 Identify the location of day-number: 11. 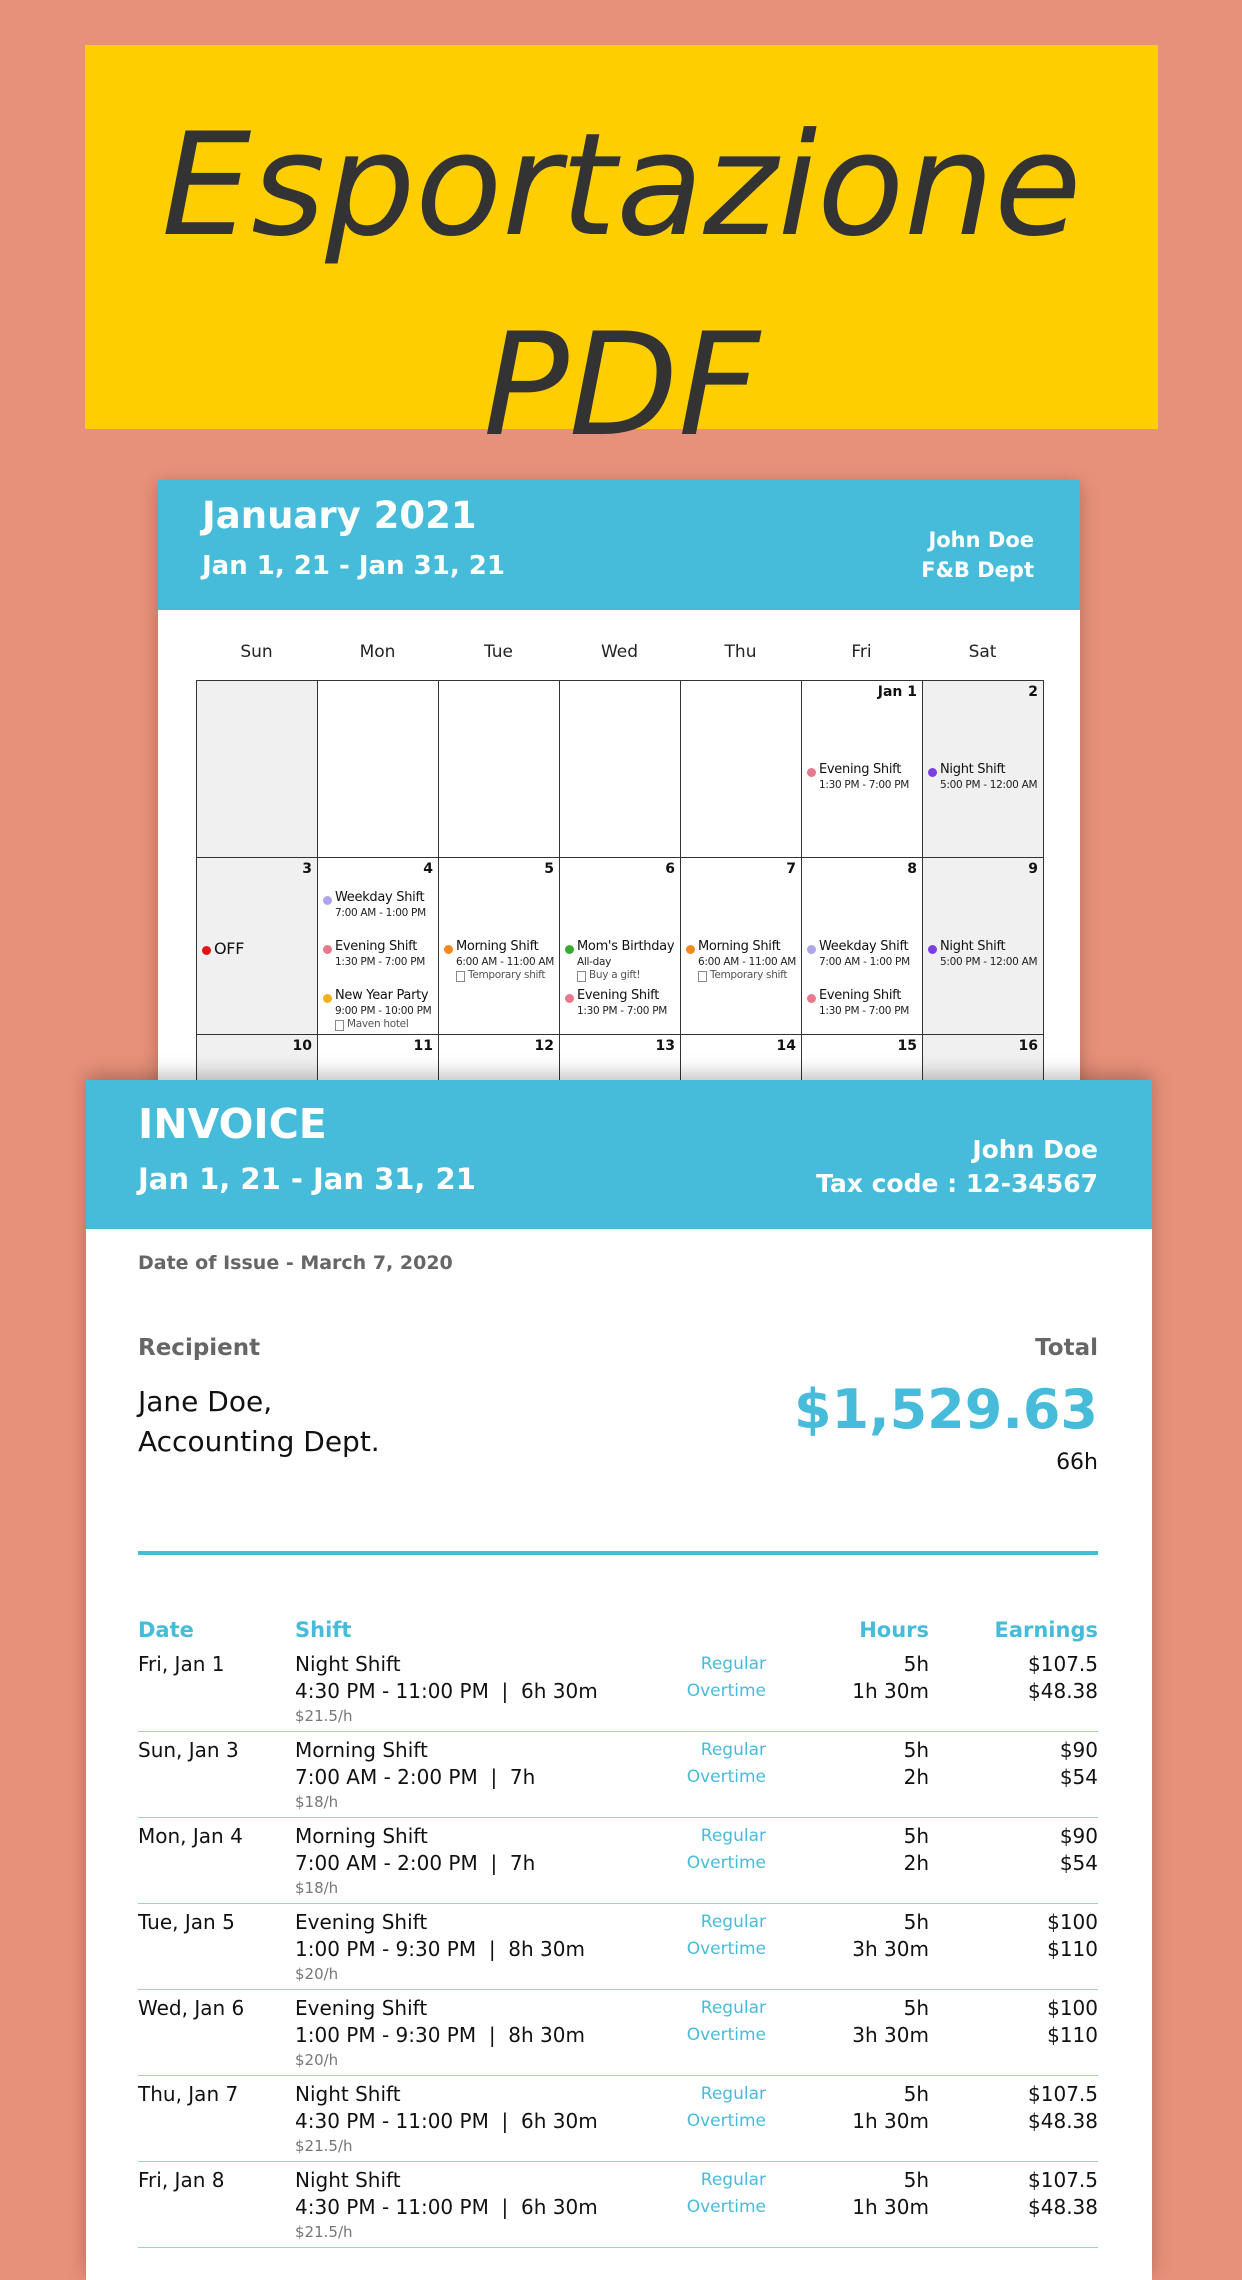
(423, 1046).